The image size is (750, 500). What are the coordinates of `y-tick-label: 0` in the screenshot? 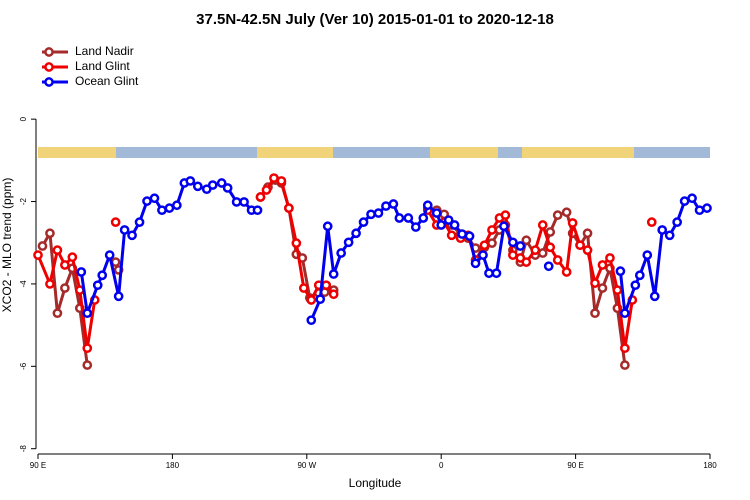 It's located at (23, 118).